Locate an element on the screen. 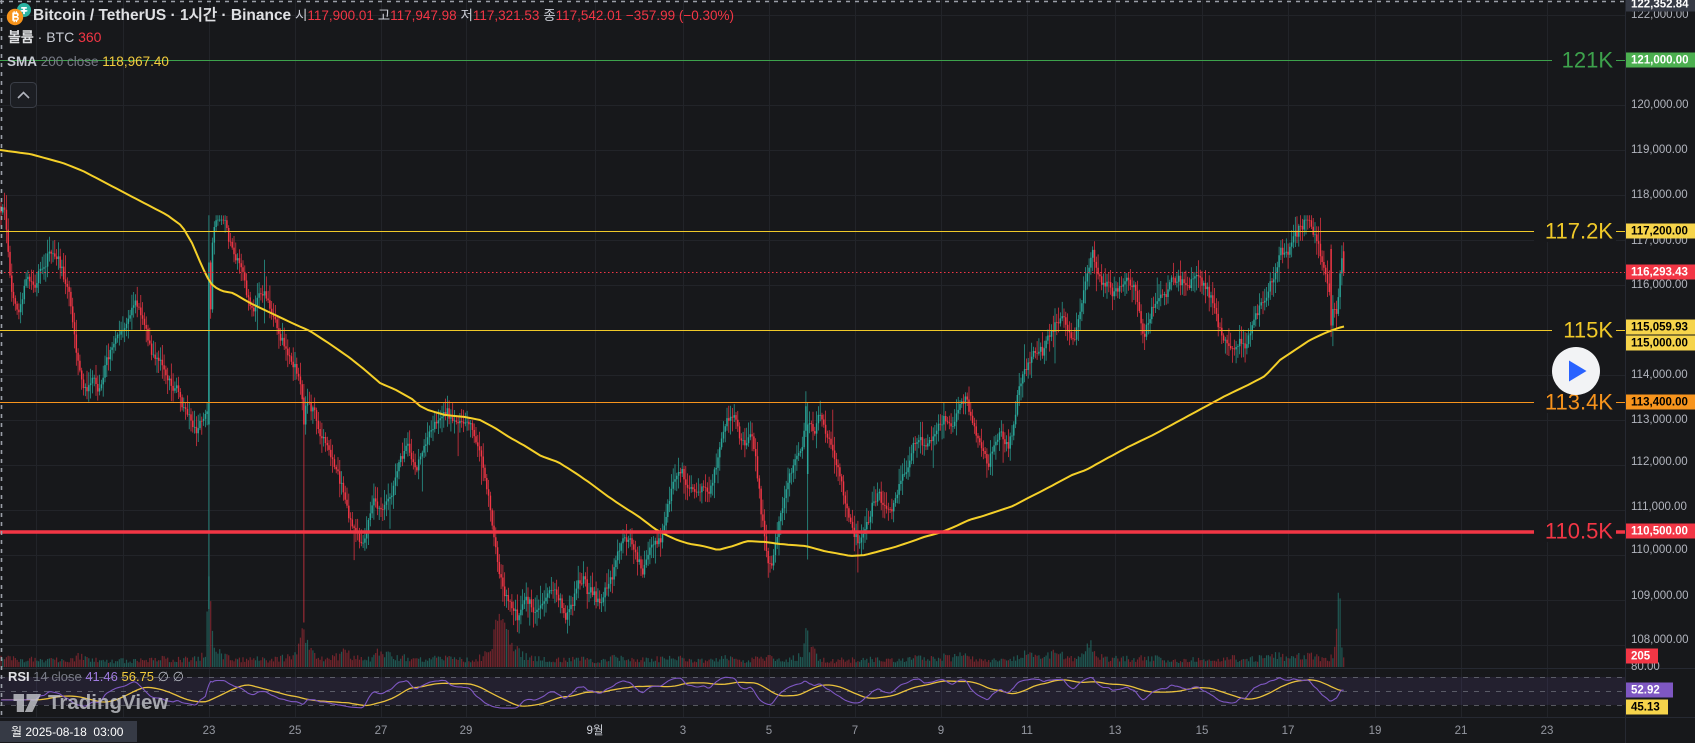 The image size is (1695, 743). svg-text: 3 is located at coordinates (683, 731).